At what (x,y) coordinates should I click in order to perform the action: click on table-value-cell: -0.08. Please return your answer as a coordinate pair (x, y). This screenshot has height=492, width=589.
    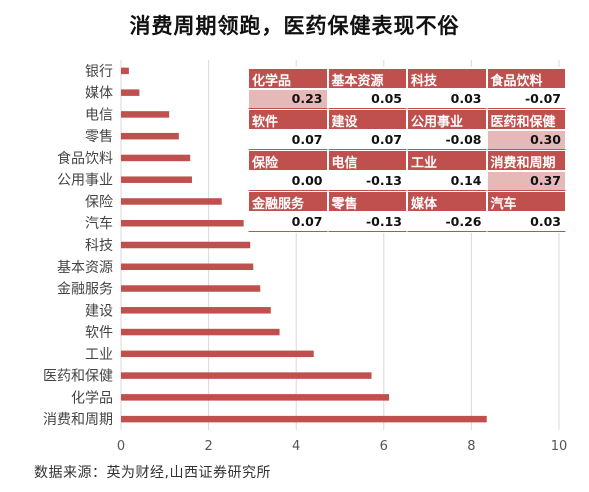
    Looking at the image, I should click on (447, 139).